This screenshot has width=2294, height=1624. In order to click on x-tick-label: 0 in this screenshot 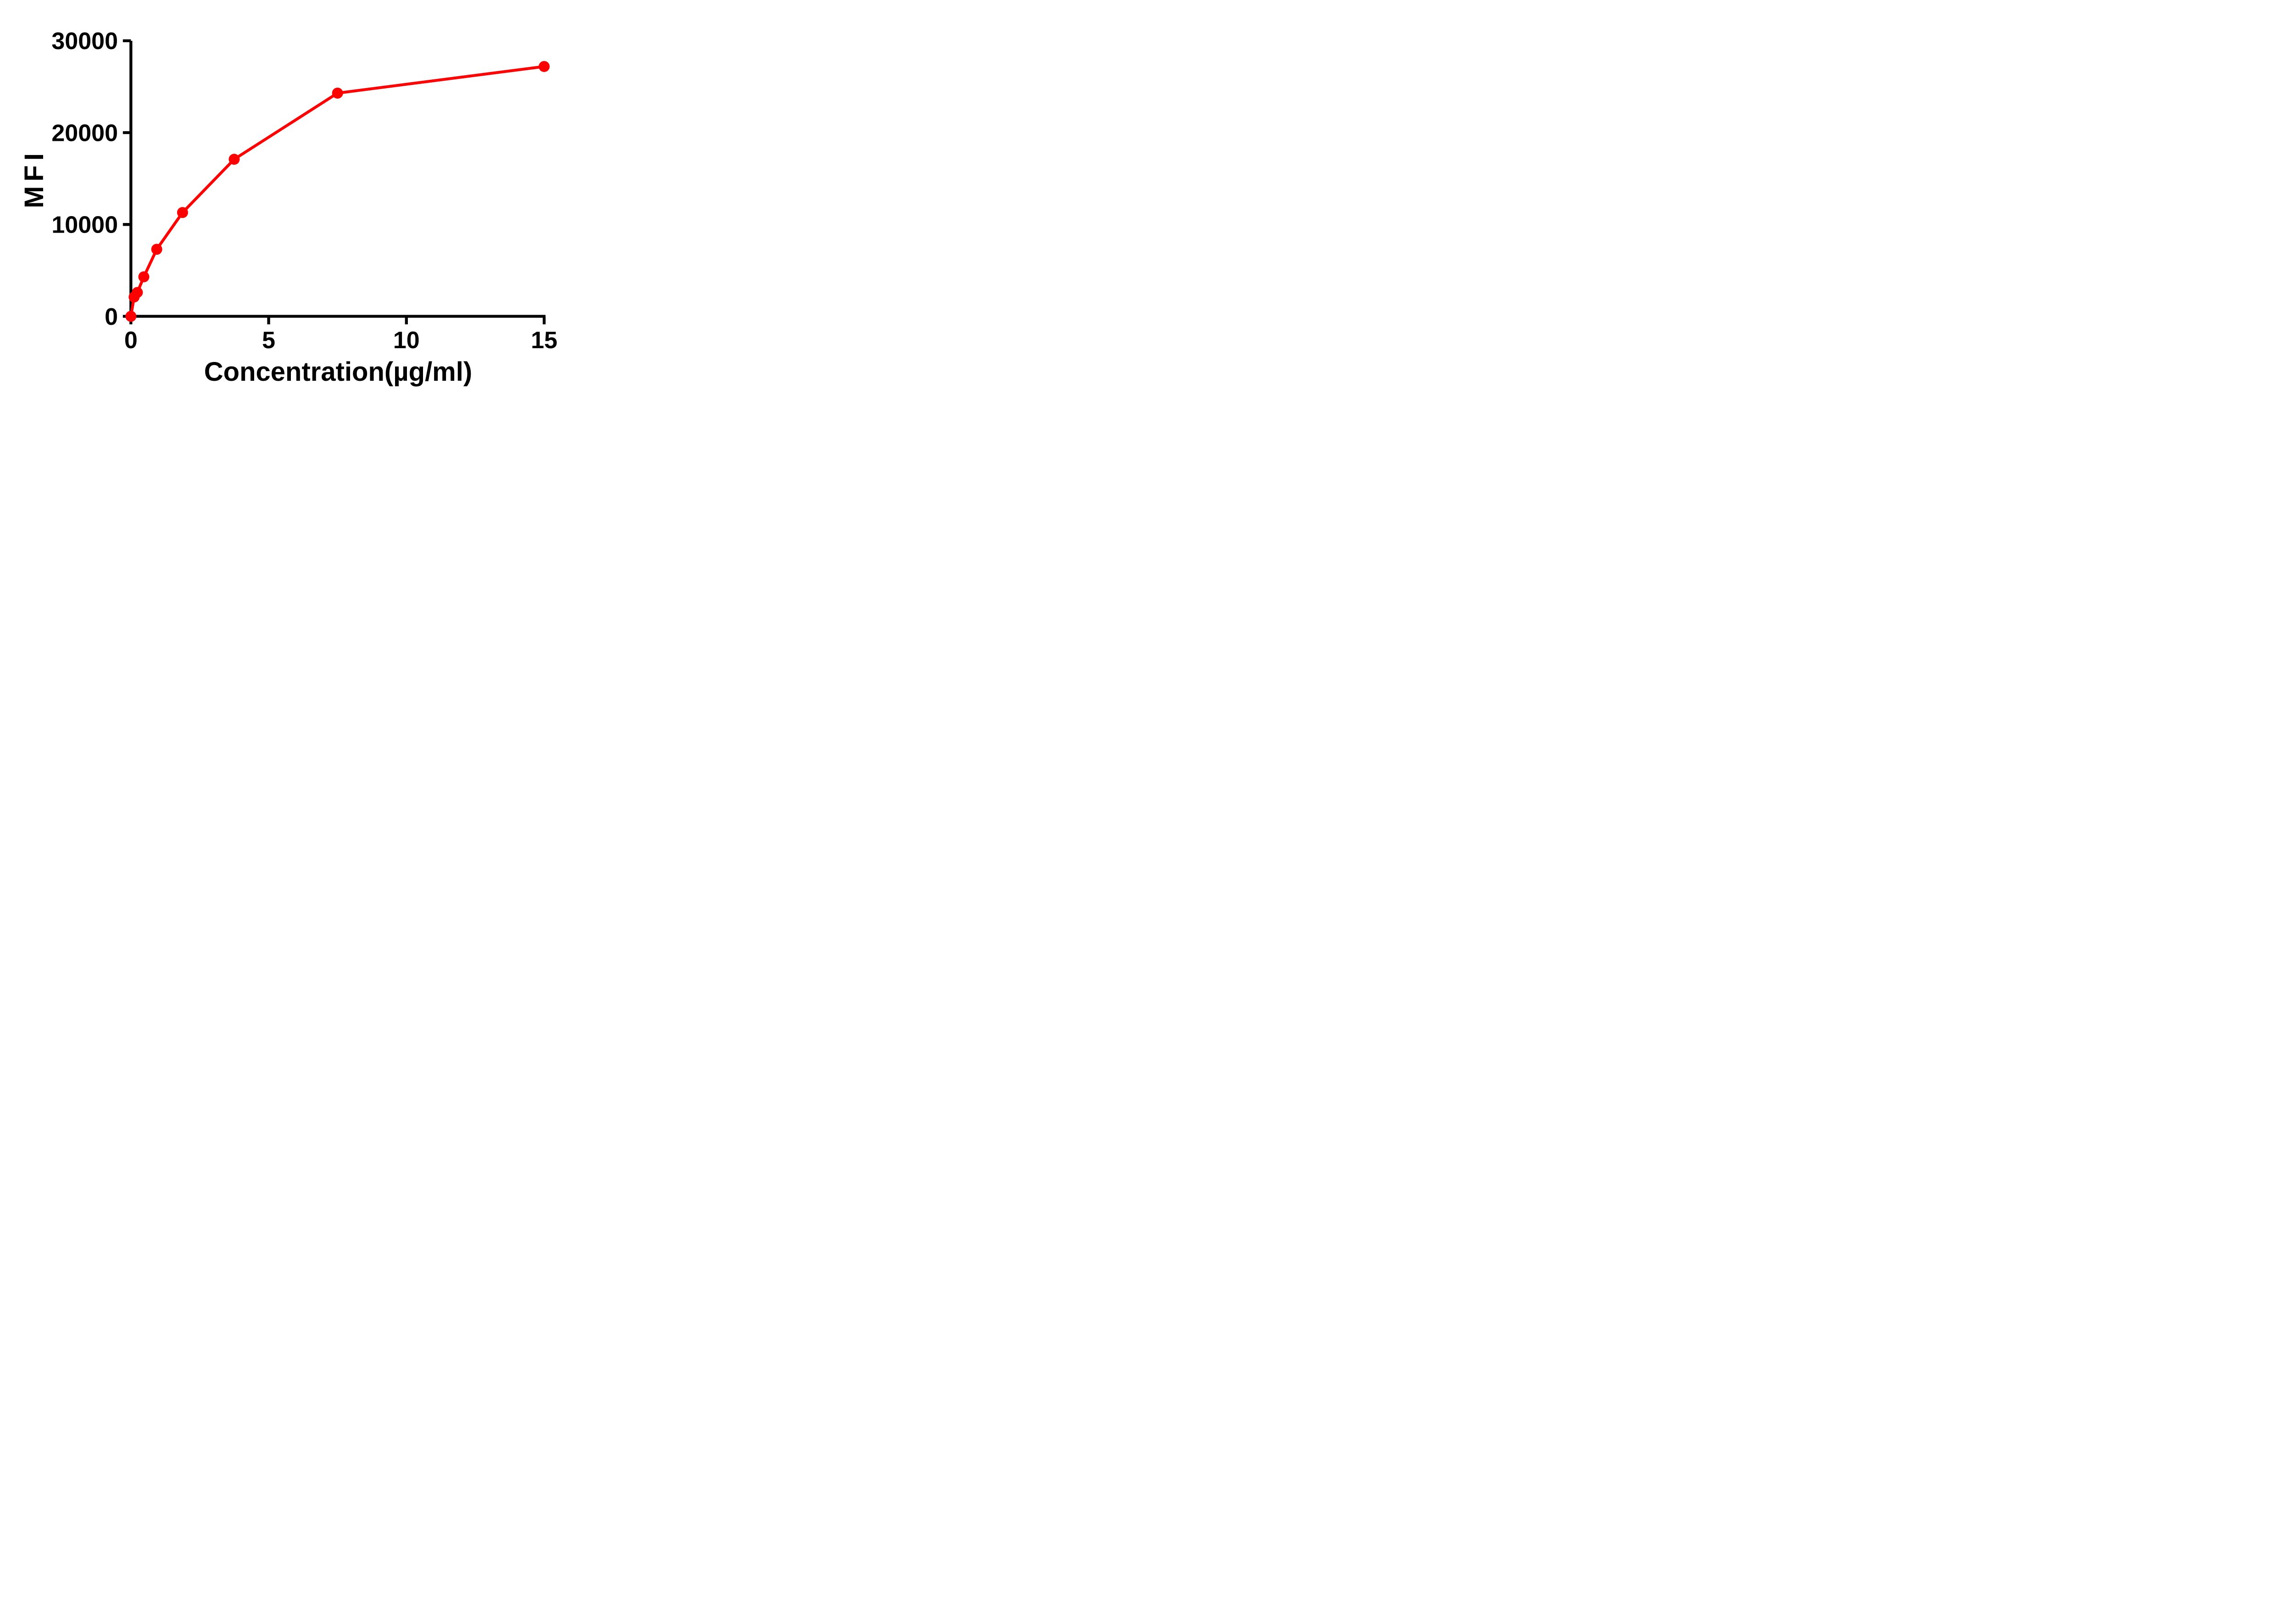, I will do `click(131, 340)`.